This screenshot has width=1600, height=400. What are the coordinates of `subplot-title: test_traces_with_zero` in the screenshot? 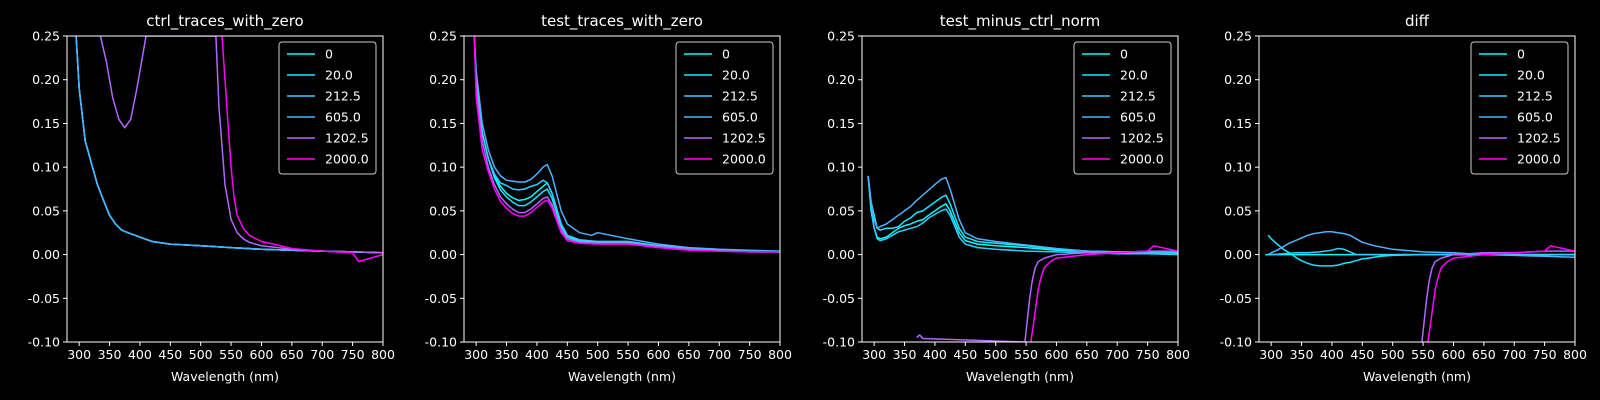 It's located at (622, 21).